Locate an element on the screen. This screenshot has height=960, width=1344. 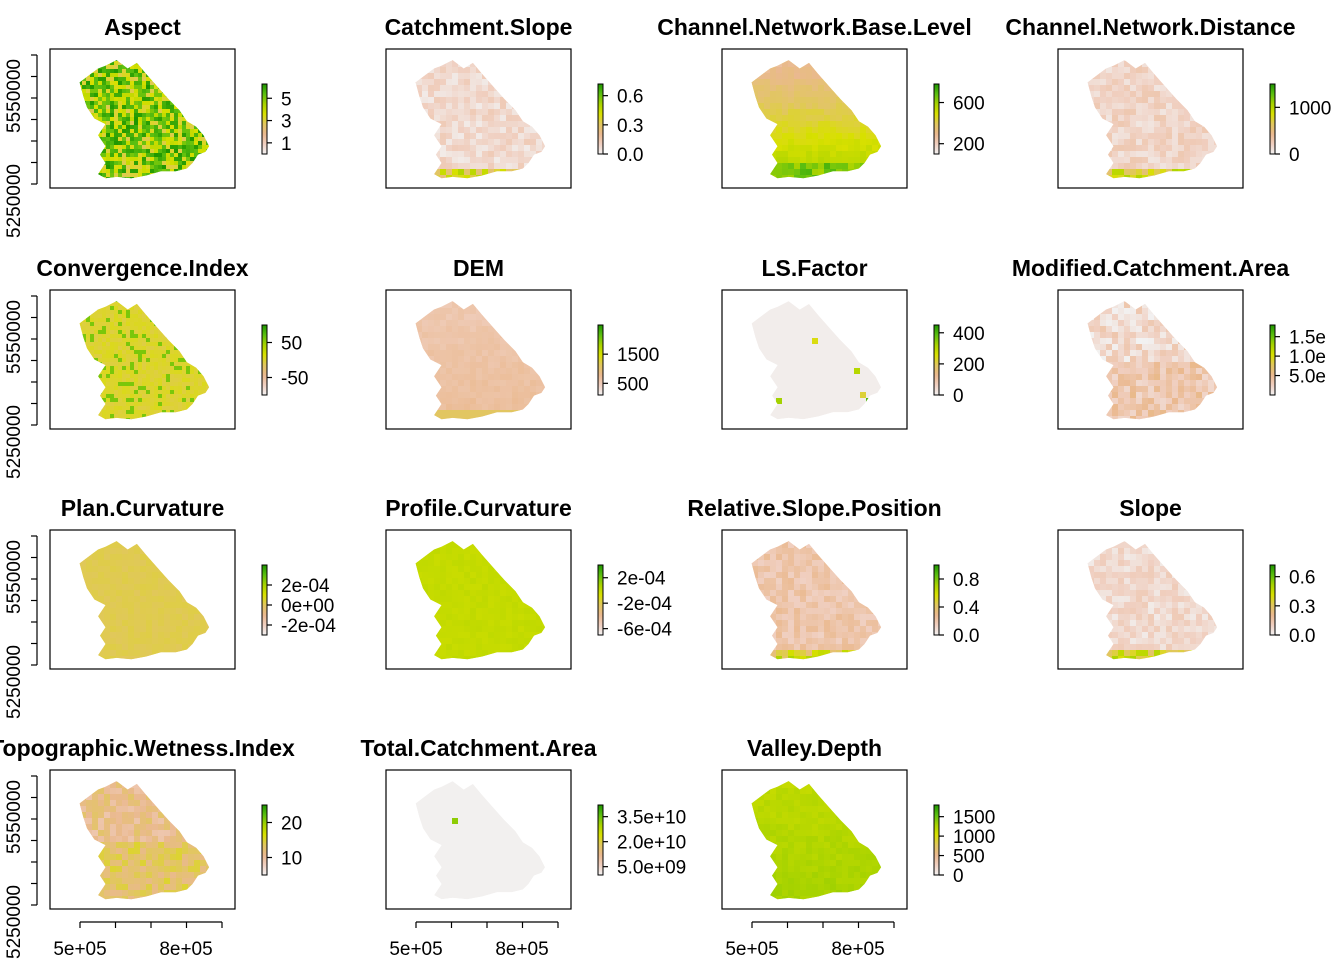
legend-tick-label: 1000 is located at coordinates (1310, 108).